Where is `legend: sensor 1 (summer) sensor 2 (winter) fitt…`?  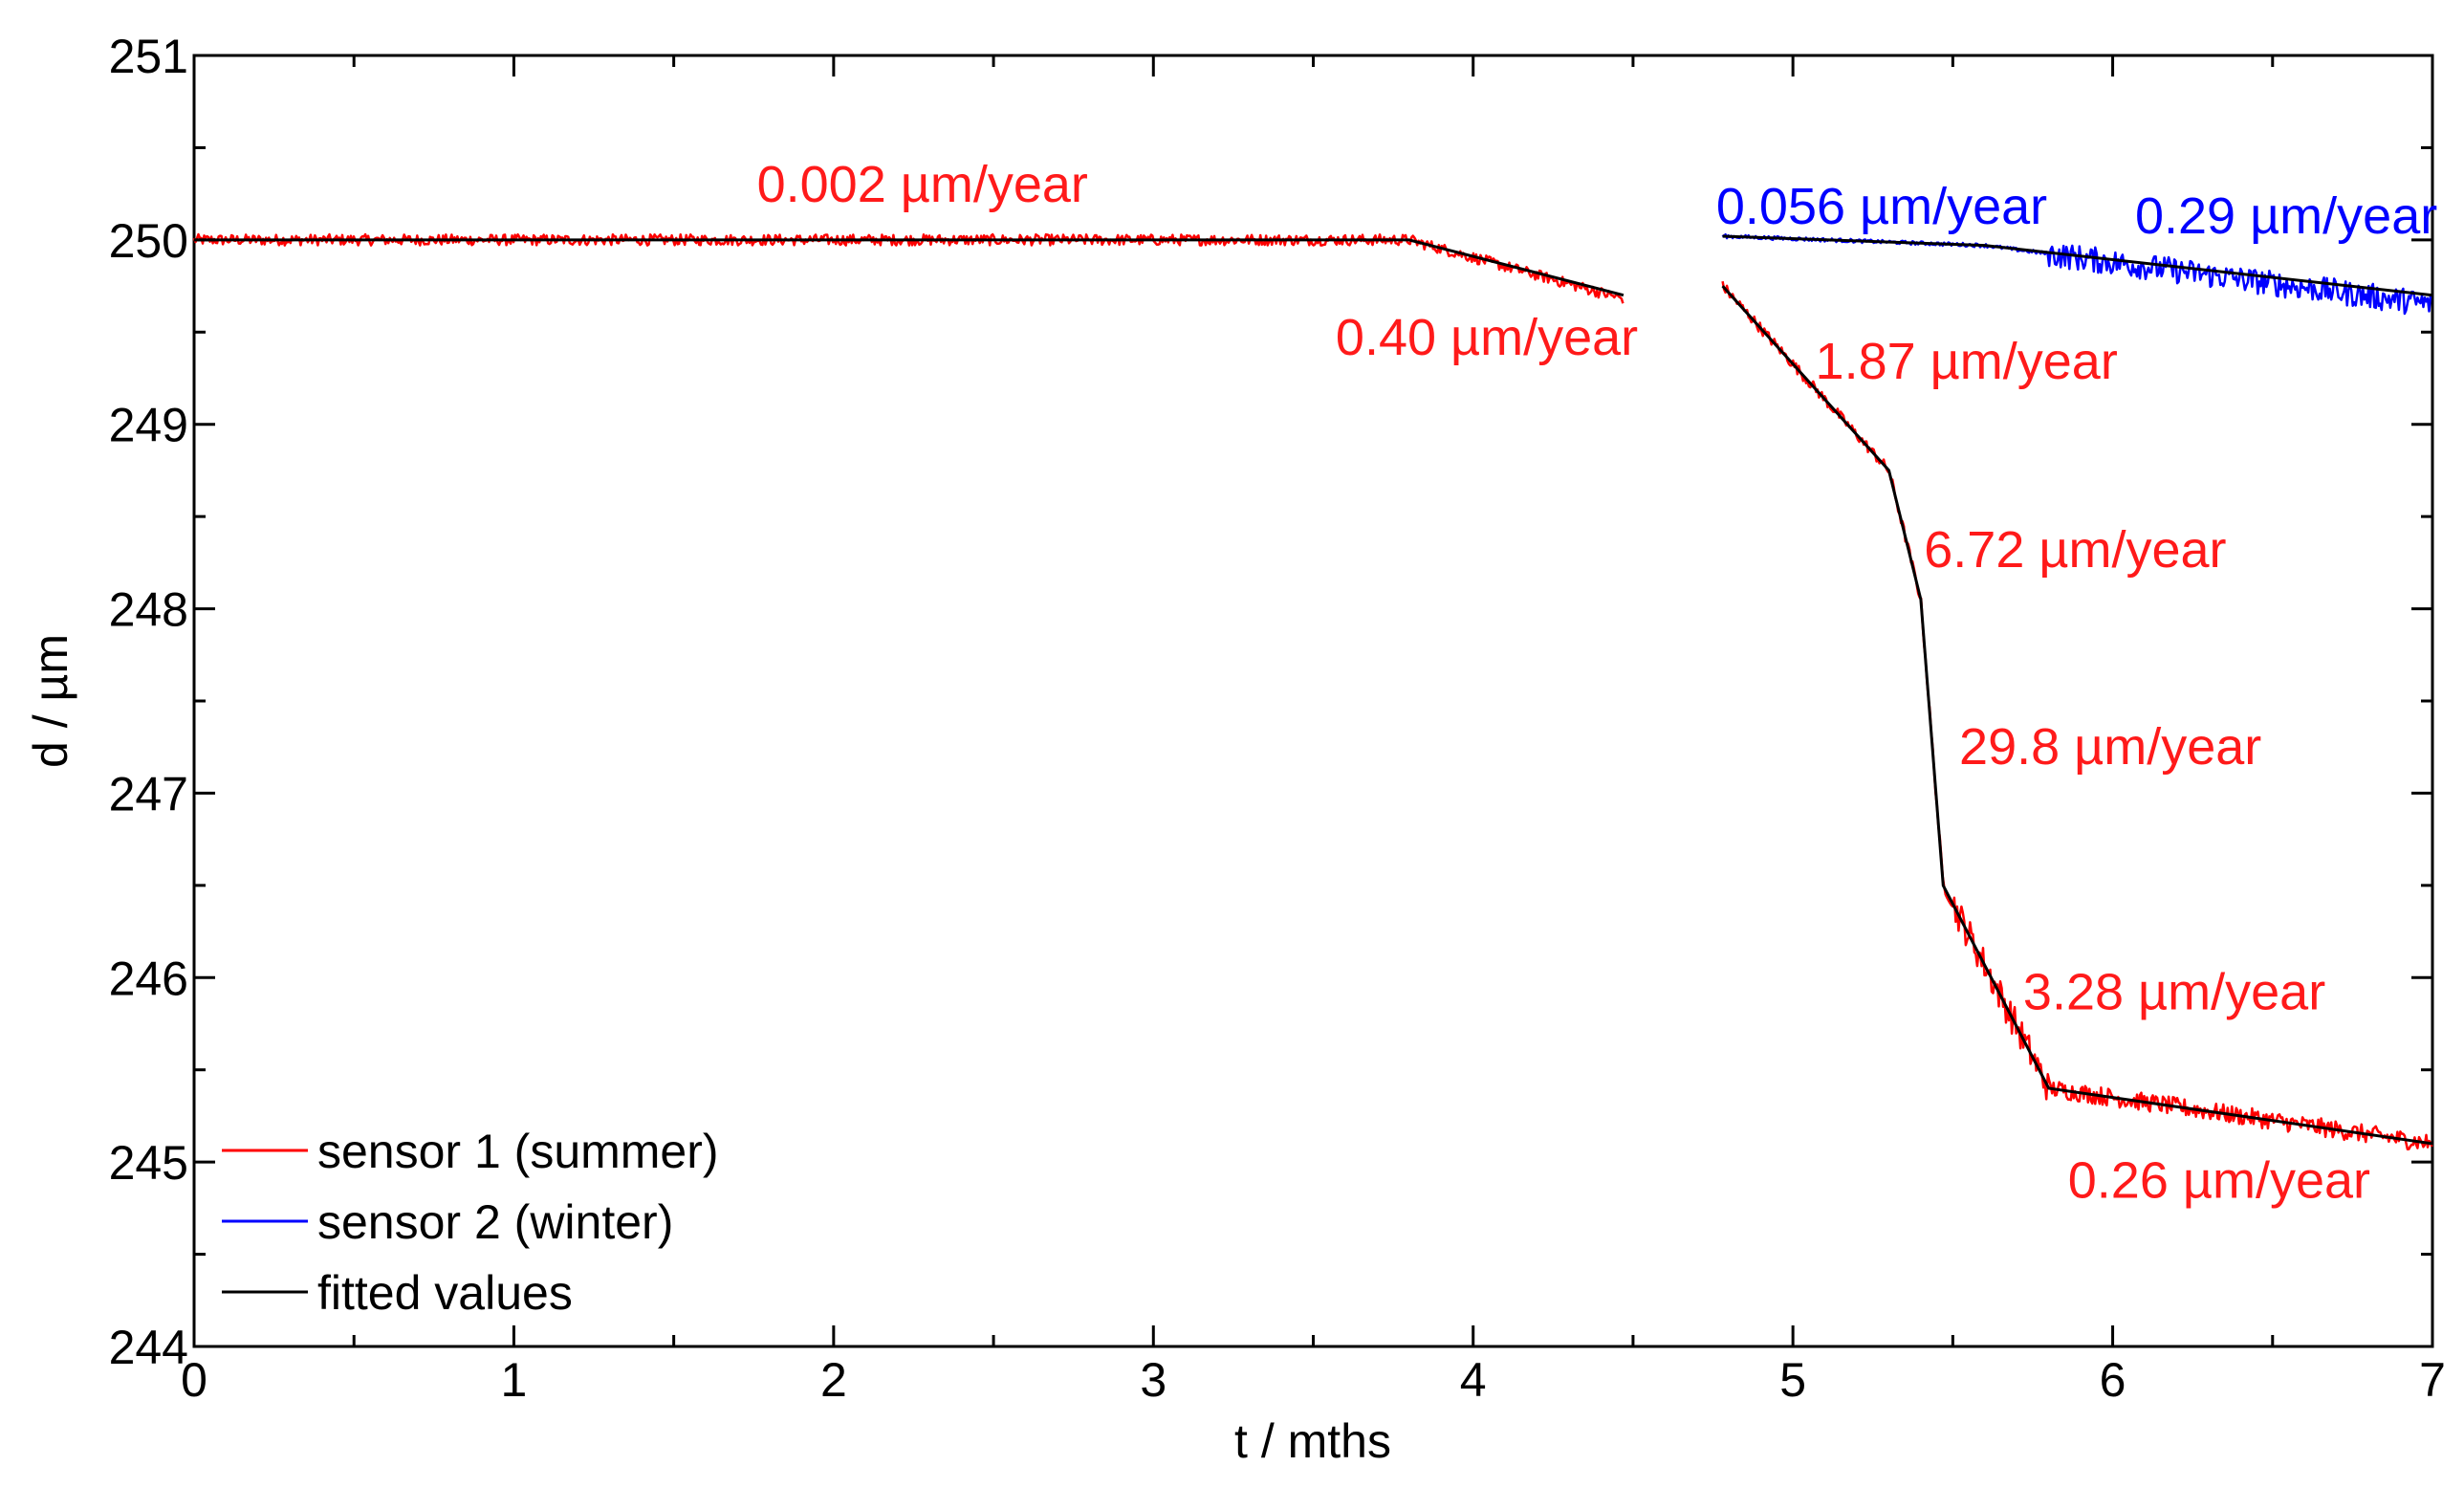
legend: sensor 1 (summer) sensor 2 (winter) fitt… is located at coordinates (470, 1222).